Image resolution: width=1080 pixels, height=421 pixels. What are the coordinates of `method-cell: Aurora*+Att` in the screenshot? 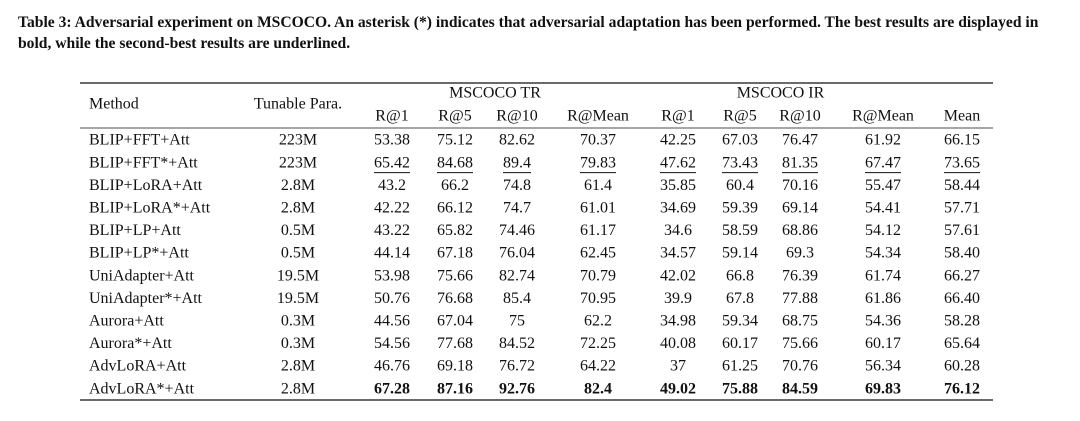 It's located at (130, 343).